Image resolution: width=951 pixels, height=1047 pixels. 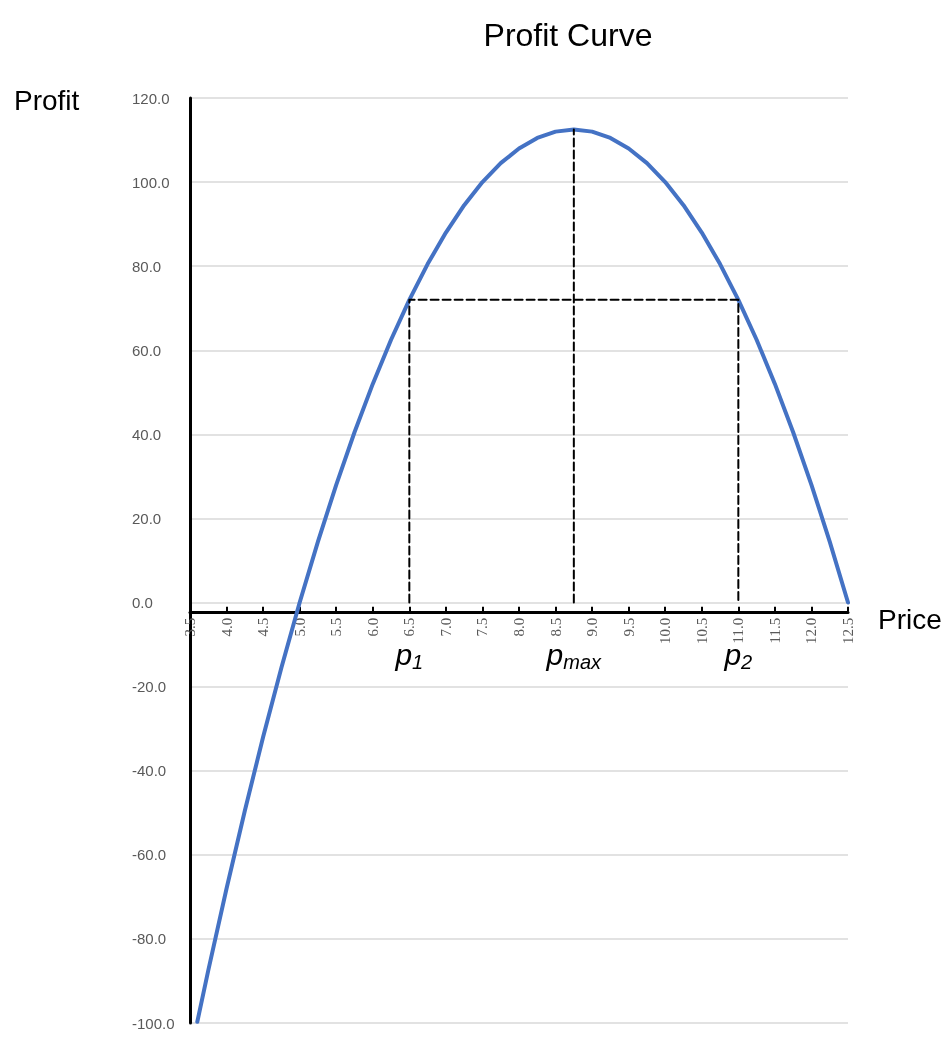 I want to click on x-tick-label: 9.5, so click(x=628, y=627).